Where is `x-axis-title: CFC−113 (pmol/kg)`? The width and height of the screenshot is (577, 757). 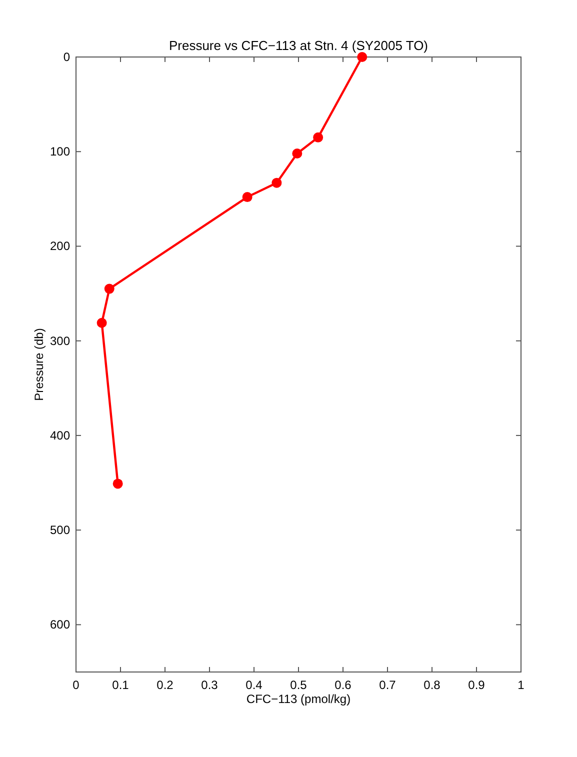 x-axis-title: CFC−113 (pmol/kg) is located at coordinates (298, 699).